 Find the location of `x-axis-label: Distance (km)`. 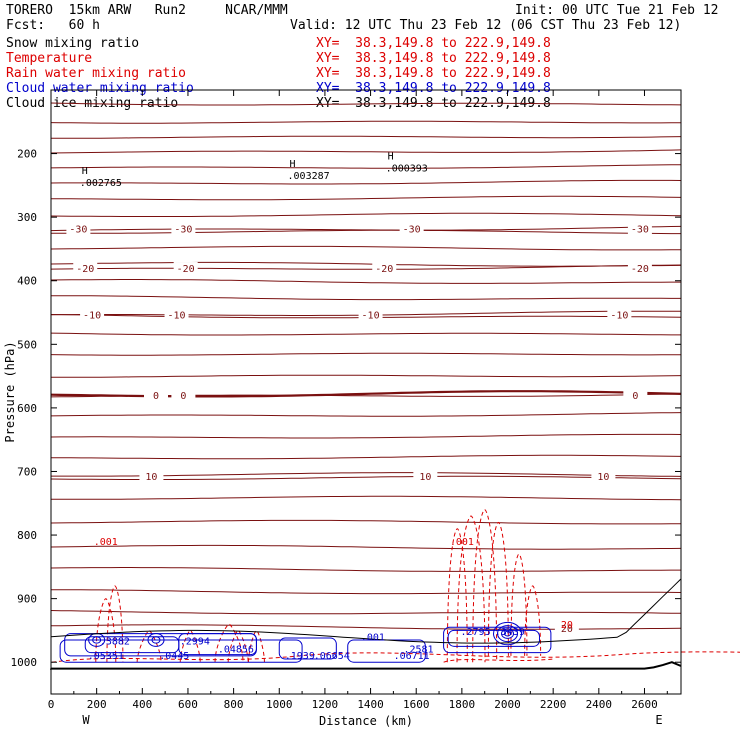

x-axis-label: Distance (km) is located at coordinates (366, 721).